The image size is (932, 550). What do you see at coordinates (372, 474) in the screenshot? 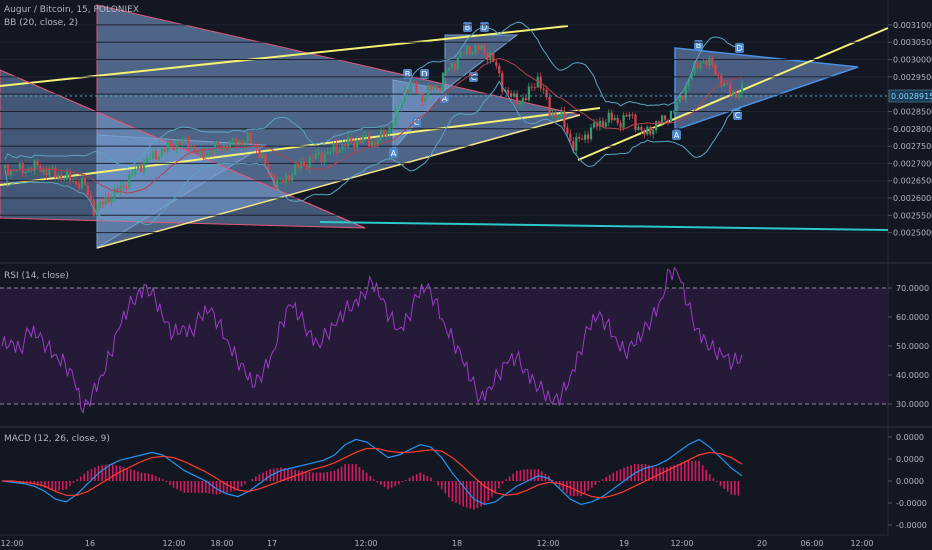
I see `macd-series` at bounding box center [372, 474].